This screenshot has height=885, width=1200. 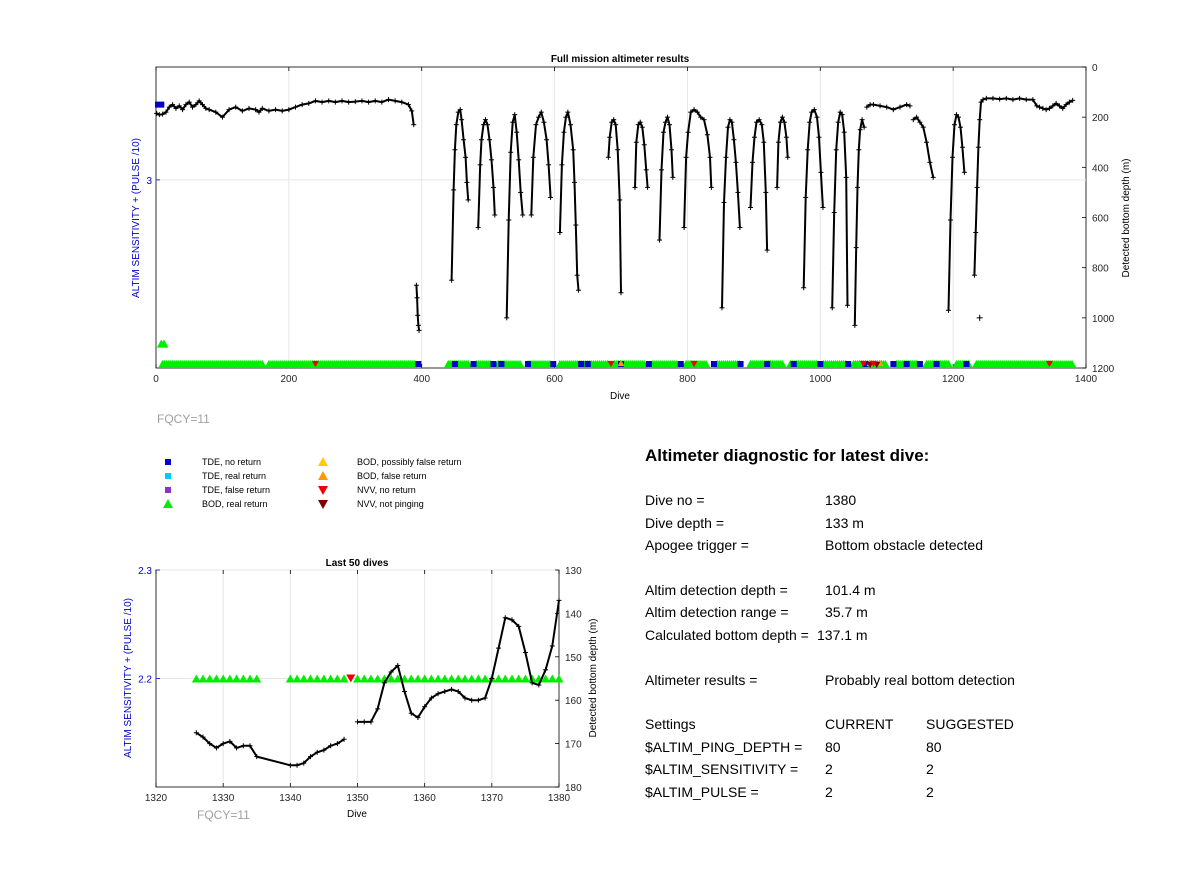 I want to click on x-tick-label: 400, so click(x=421, y=379).